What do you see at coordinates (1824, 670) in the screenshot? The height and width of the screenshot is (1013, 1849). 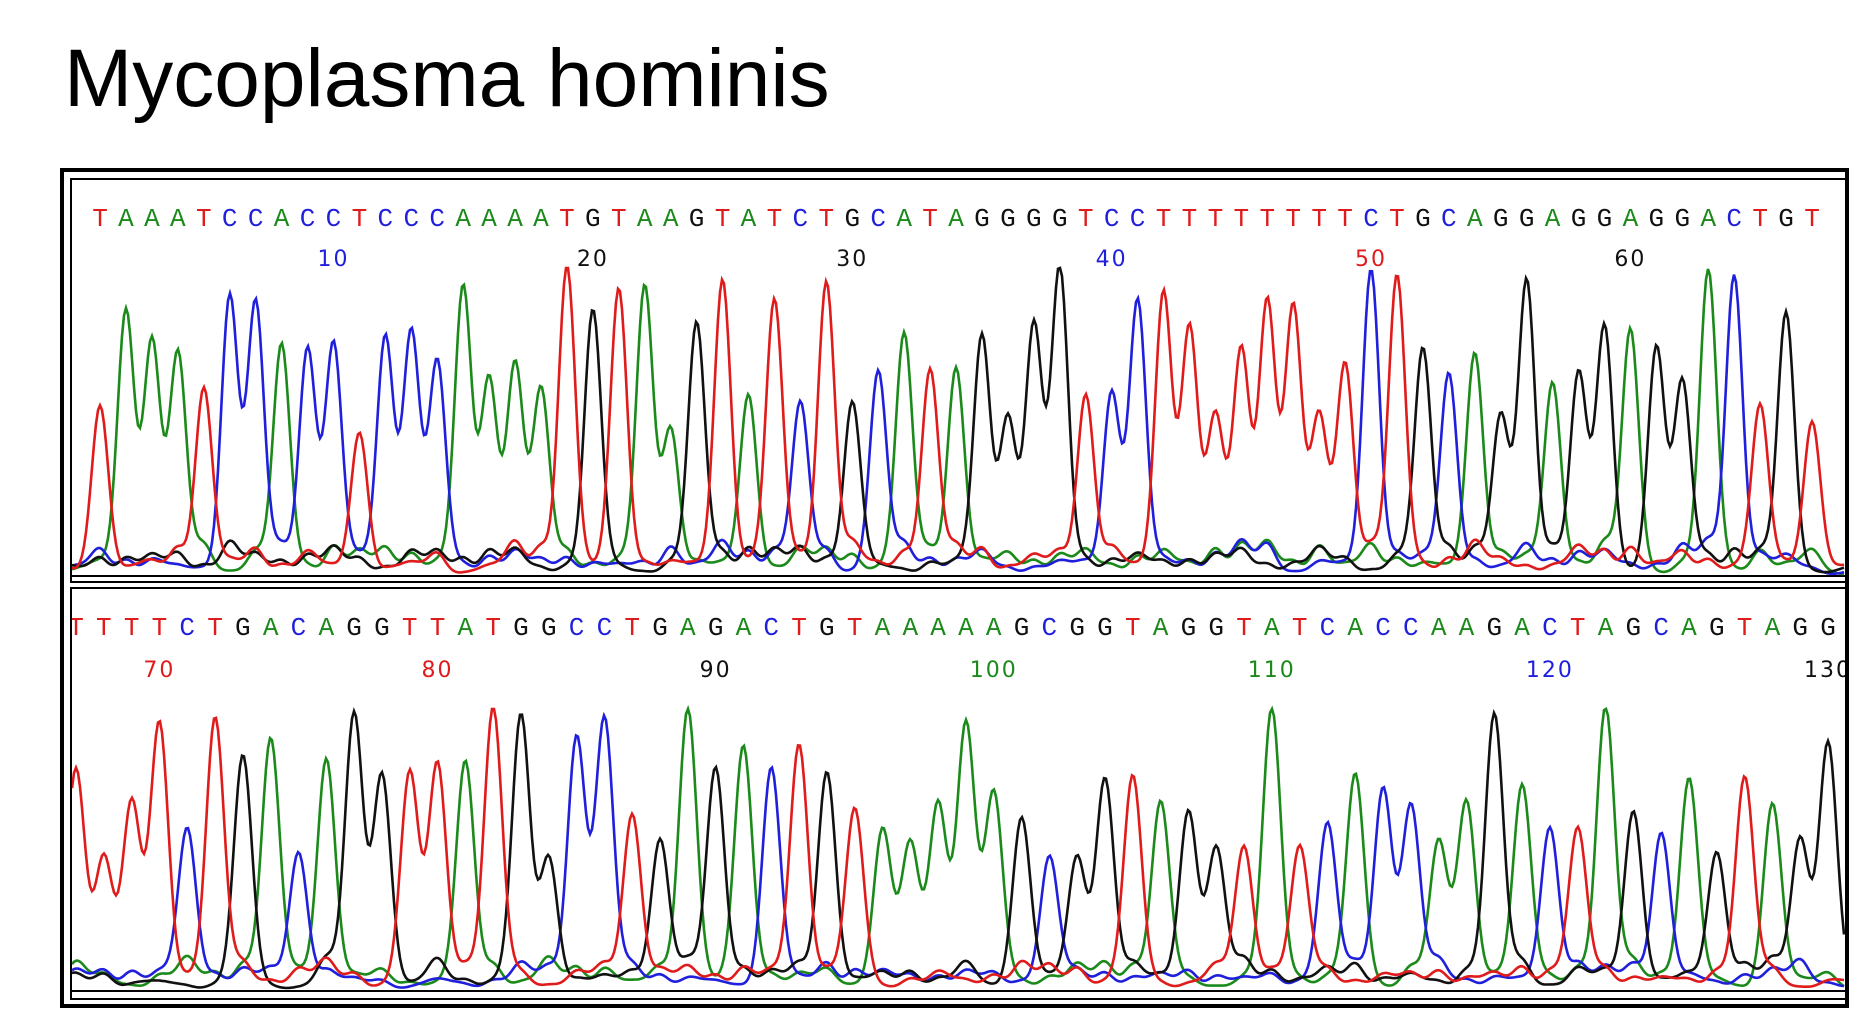 I see `position-label: 130` at bounding box center [1824, 670].